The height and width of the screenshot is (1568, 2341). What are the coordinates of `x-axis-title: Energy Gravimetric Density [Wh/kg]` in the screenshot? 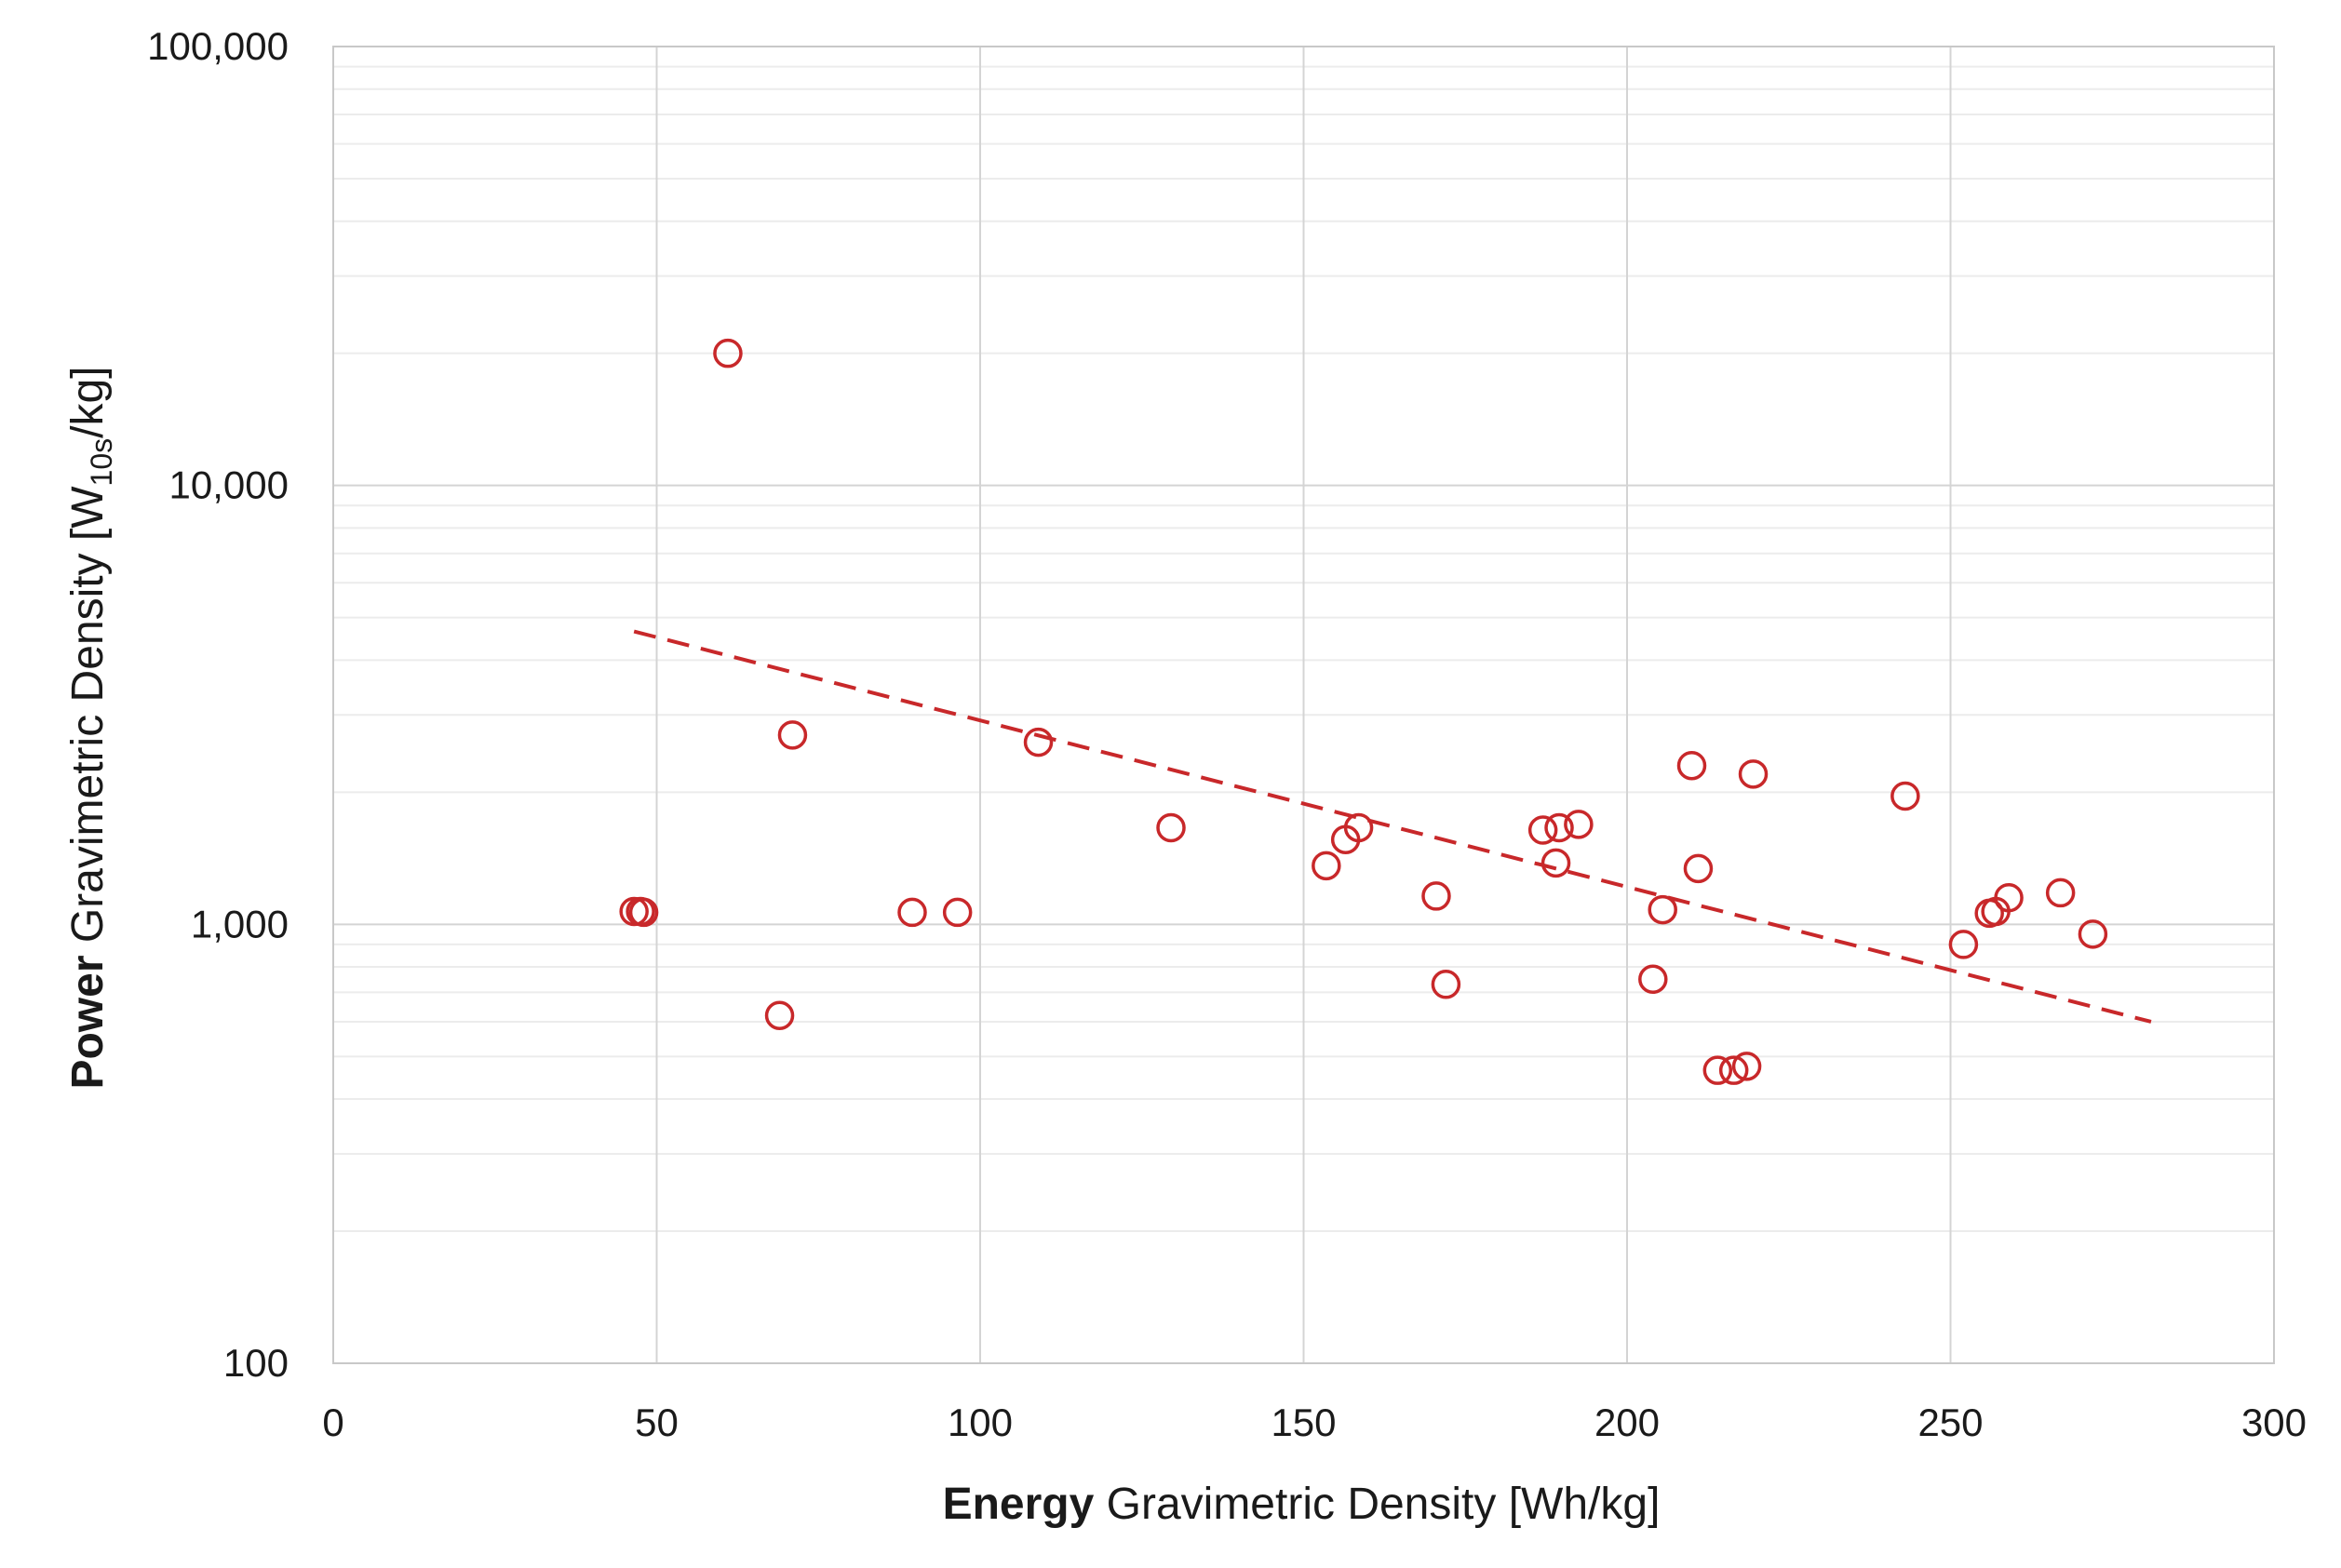 It's located at (1302, 1504).